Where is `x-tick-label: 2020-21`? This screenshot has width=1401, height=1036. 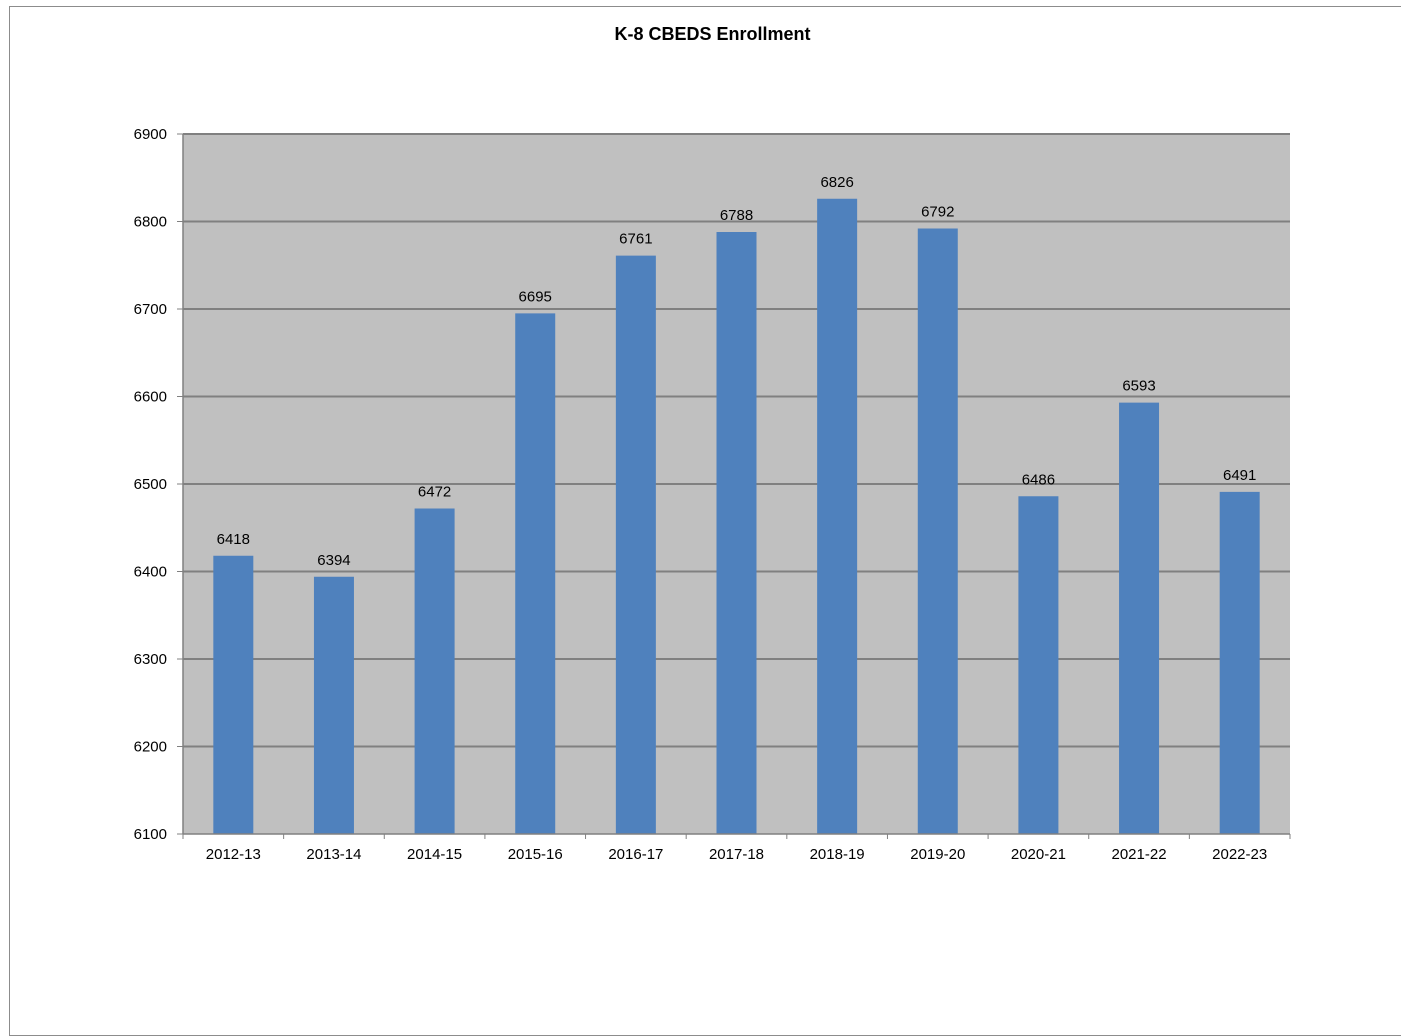 x-tick-label: 2020-21 is located at coordinates (1038, 854).